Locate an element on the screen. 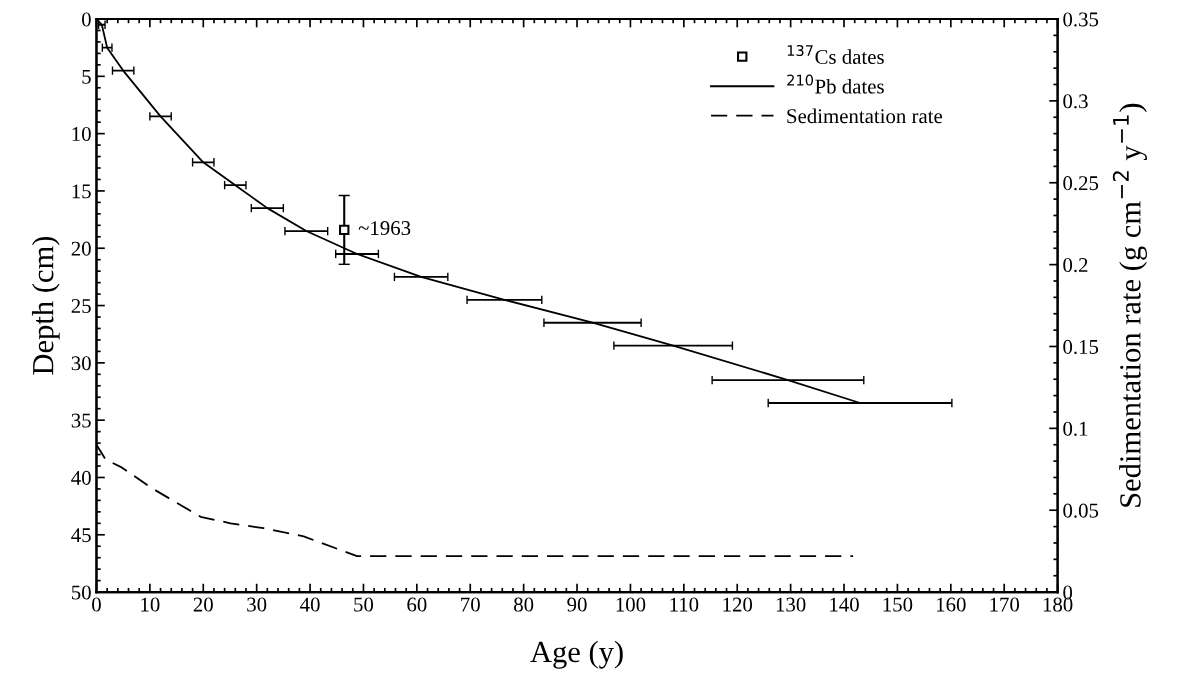  y2-tick-label: 0.2 is located at coordinates (1075, 265).